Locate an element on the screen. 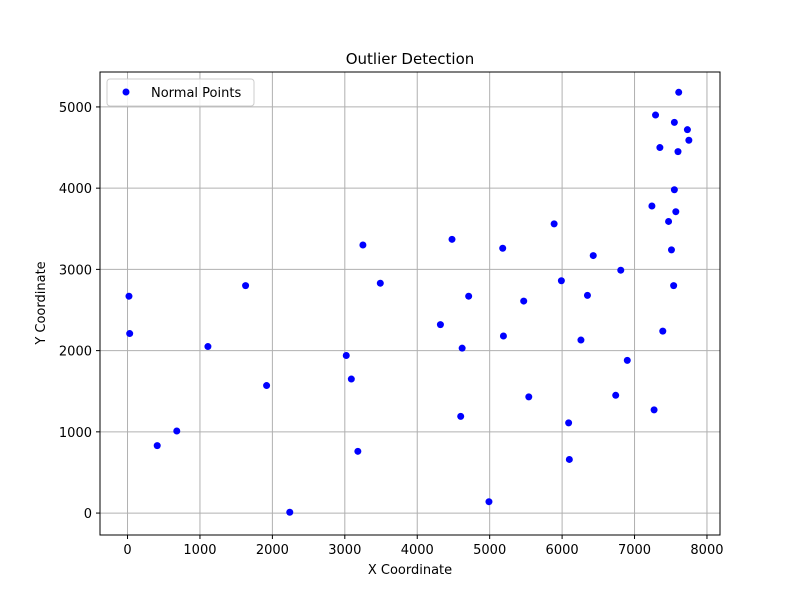 This screenshot has height=600, width=800. x-tick-label: 3000 is located at coordinates (344, 550).